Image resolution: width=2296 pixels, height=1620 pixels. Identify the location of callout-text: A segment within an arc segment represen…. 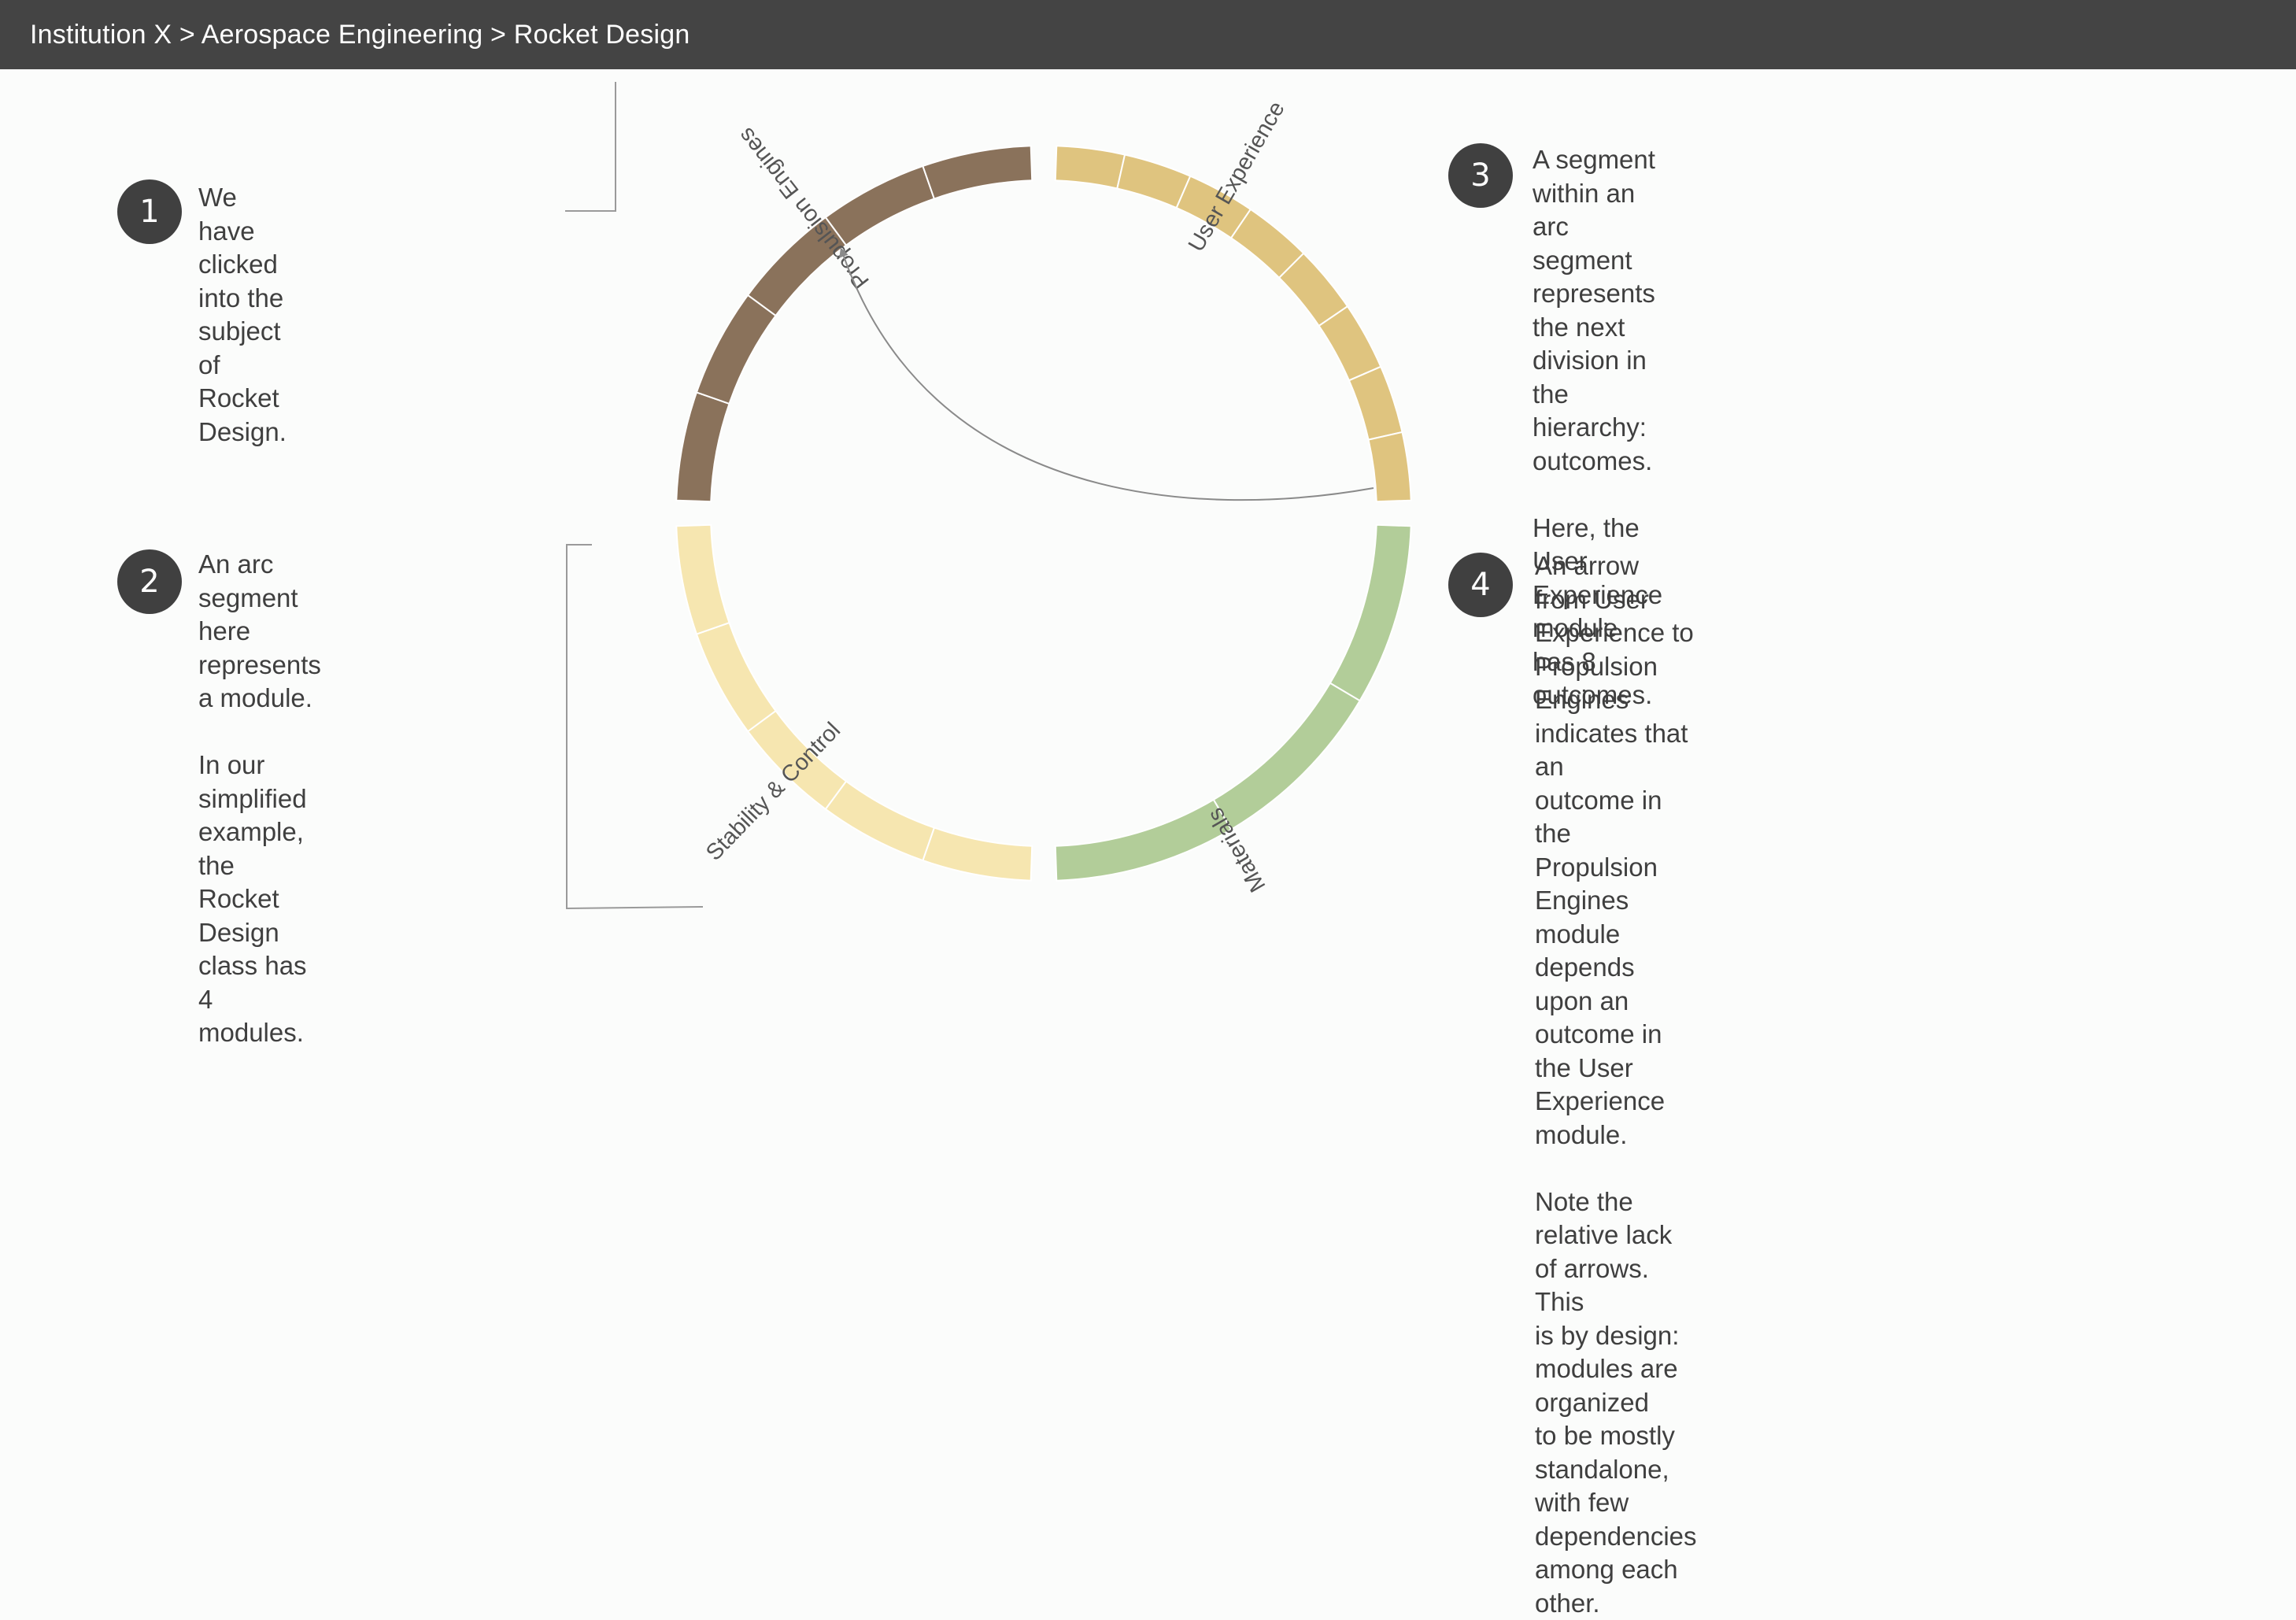
(1598, 427).